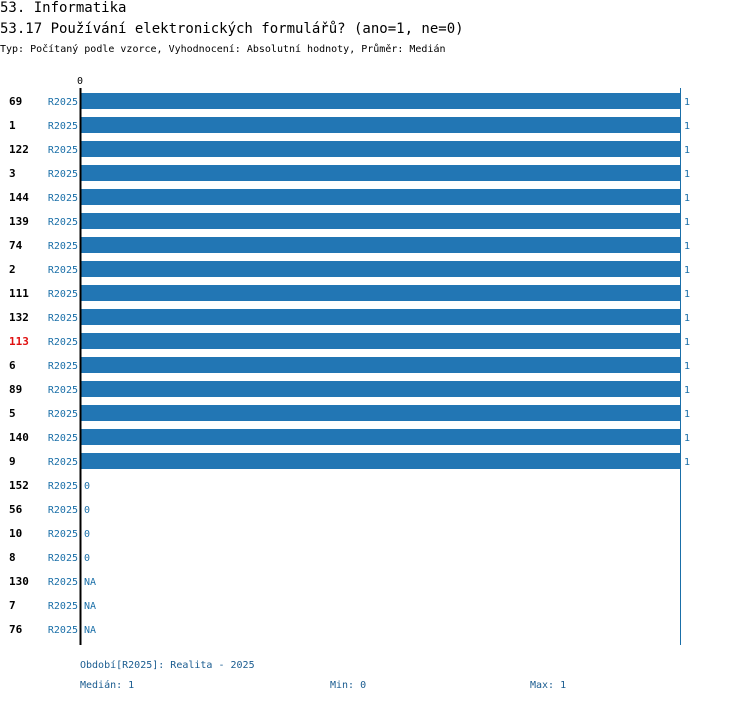 This screenshot has width=750, height=704. What do you see at coordinates (12, 557) in the screenshot?
I see `row-id-label: 8` at bounding box center [12, 557].